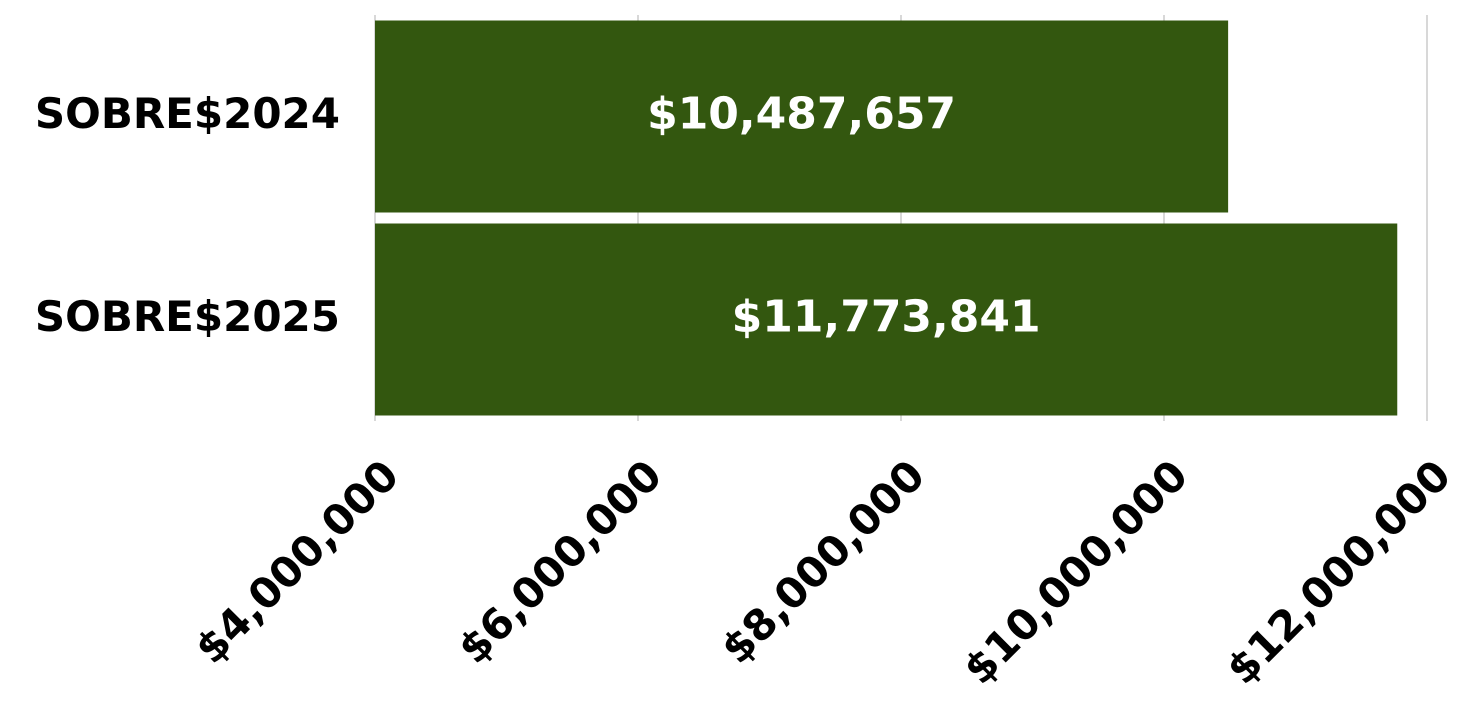  What do you see at coordinates (187, 316) in the screenshot?
I see `y-tick-label: SOBRE$2025` at bounding box center [187, 316].